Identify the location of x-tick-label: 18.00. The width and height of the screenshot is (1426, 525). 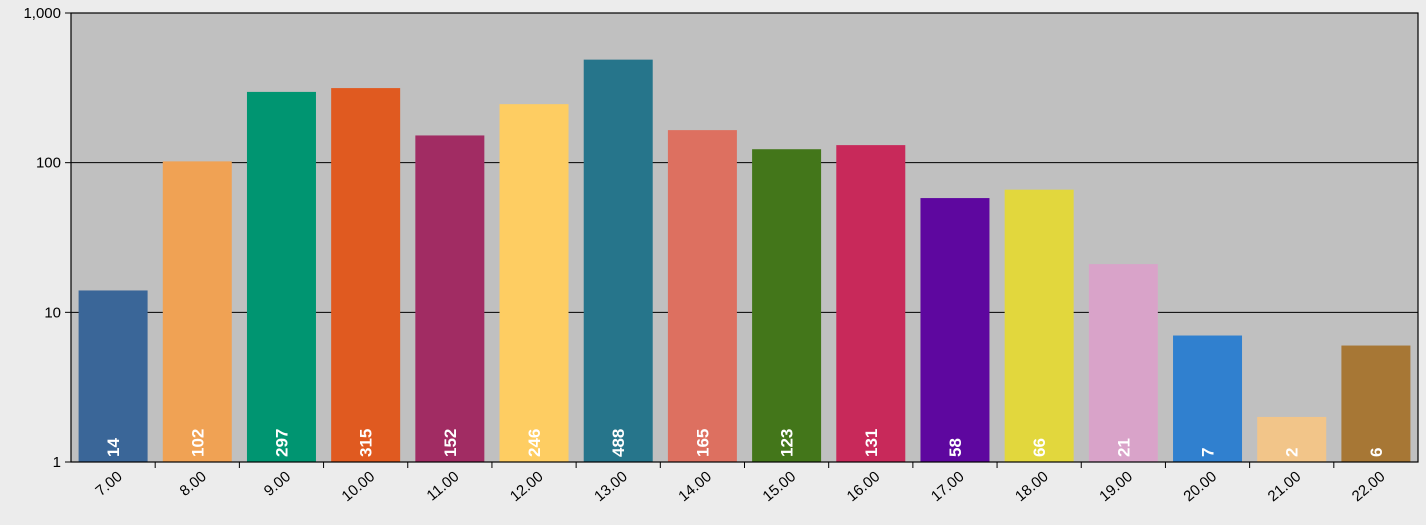
(1032, 486).